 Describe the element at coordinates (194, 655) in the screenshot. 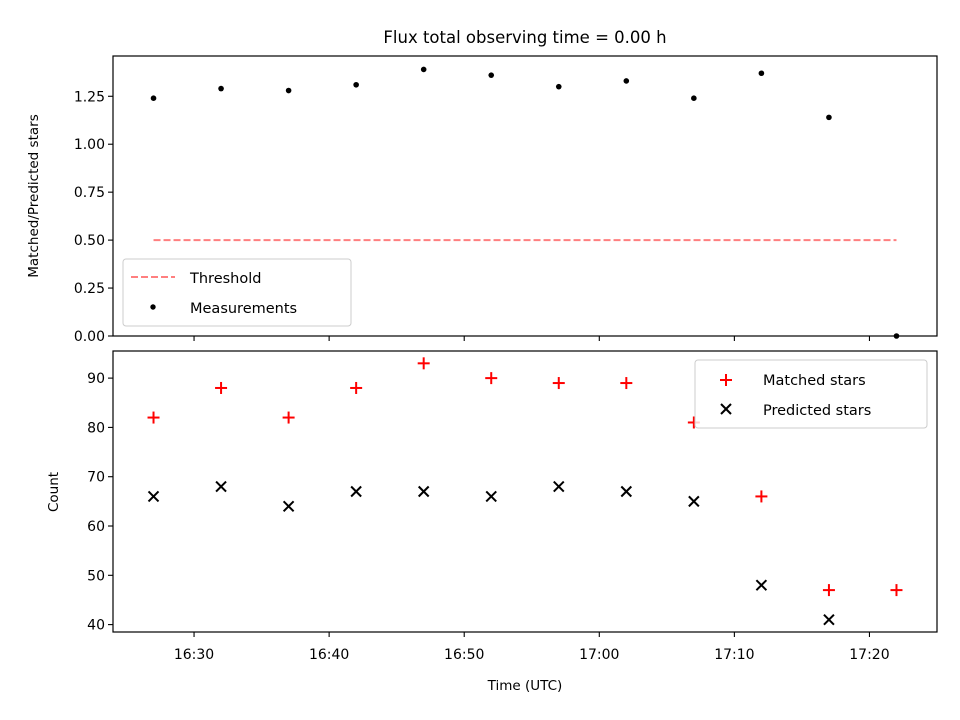

I see `x-tick-label: 16:30` at that location.